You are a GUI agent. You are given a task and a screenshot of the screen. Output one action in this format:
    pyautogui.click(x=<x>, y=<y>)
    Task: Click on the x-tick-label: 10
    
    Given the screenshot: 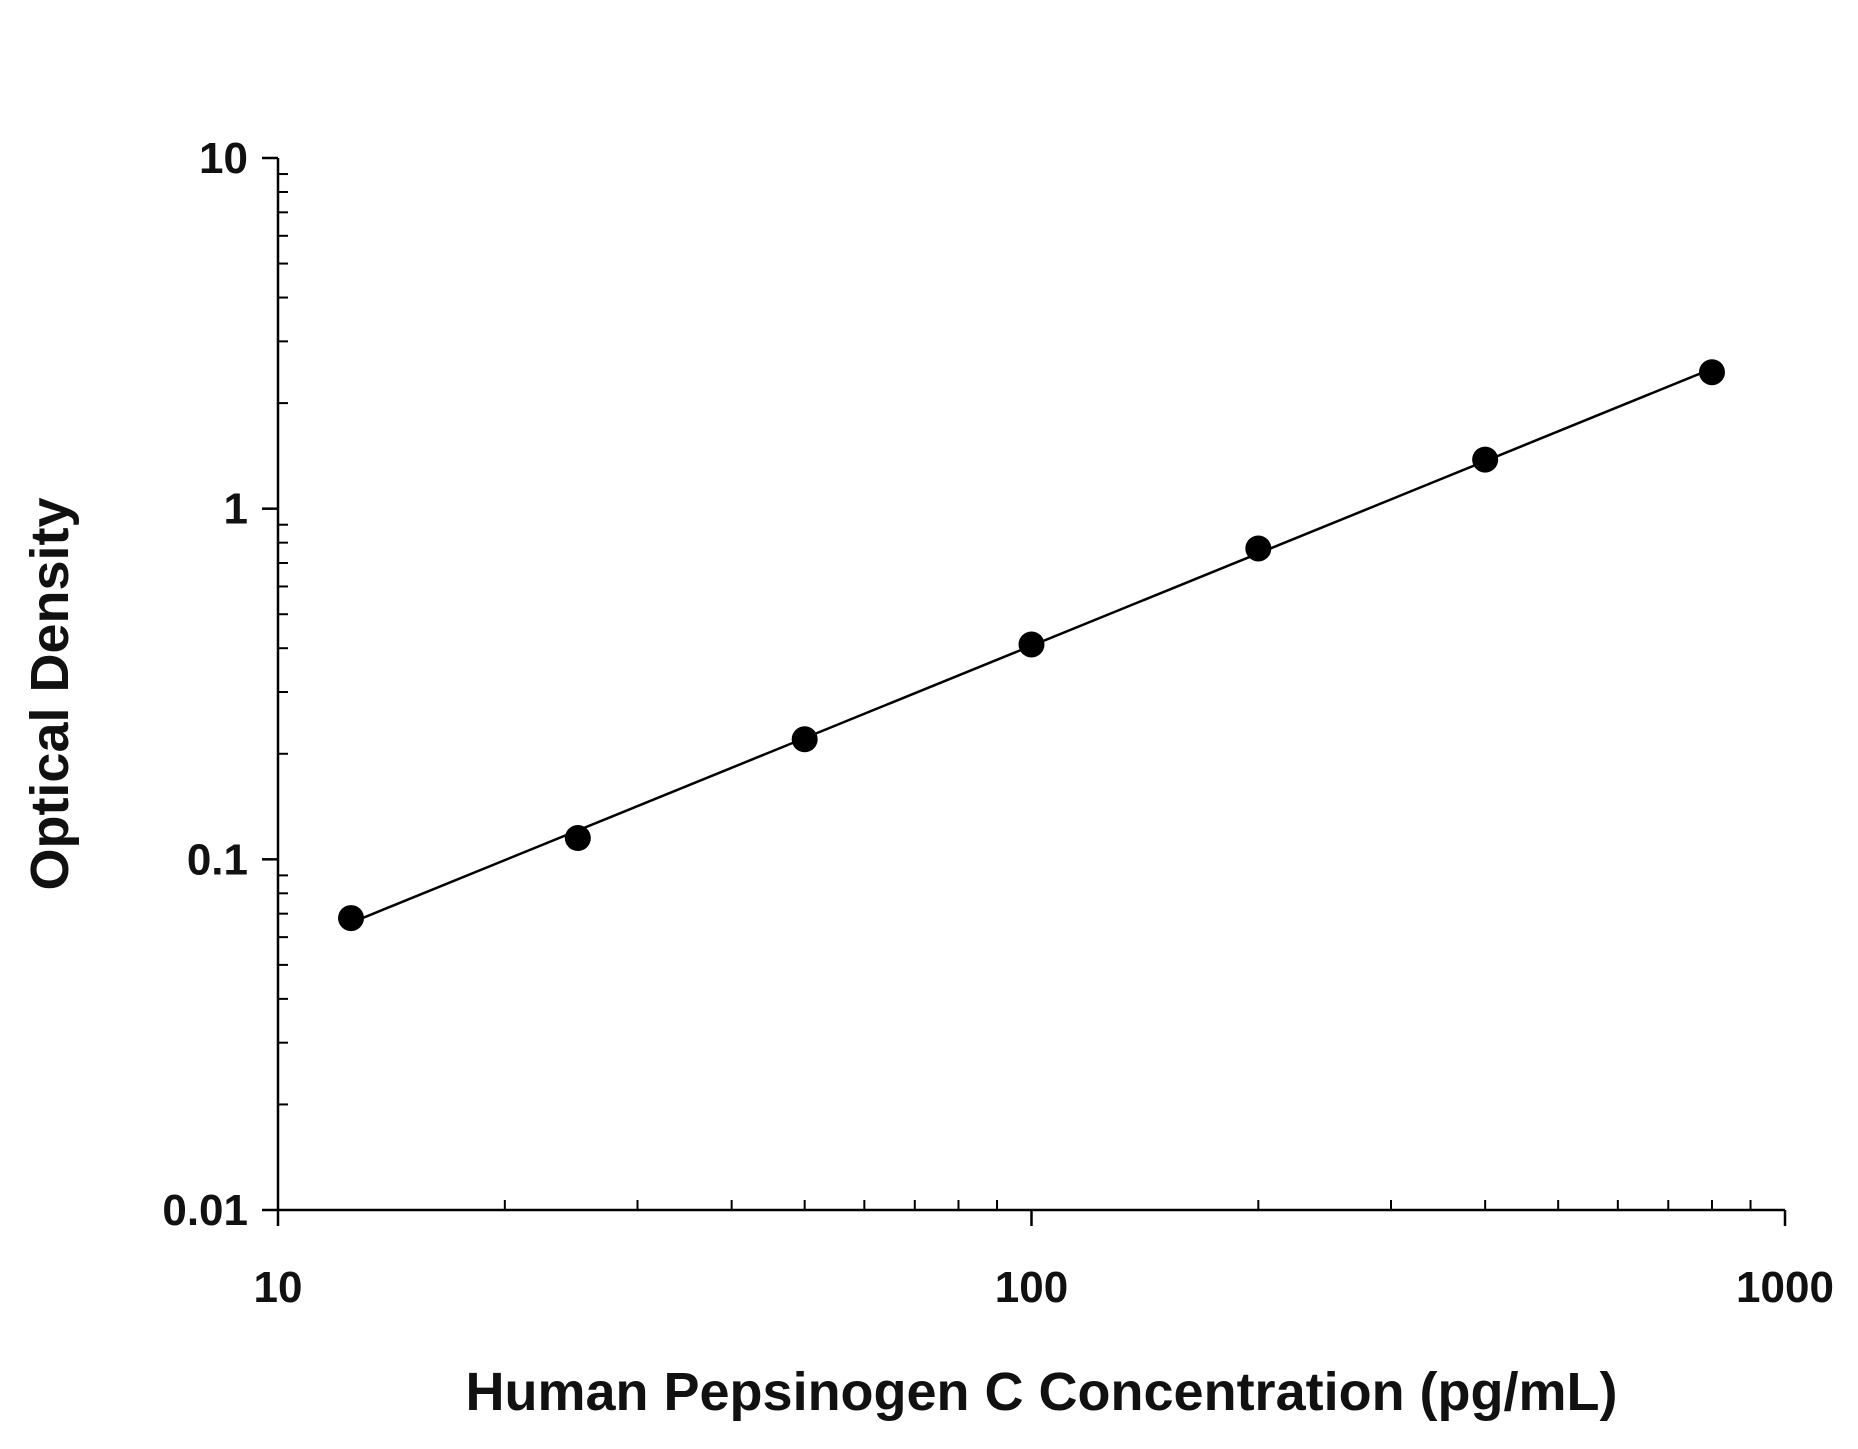 What is the action you would take?
    pyautogui.click(x=278, y=1287)
    